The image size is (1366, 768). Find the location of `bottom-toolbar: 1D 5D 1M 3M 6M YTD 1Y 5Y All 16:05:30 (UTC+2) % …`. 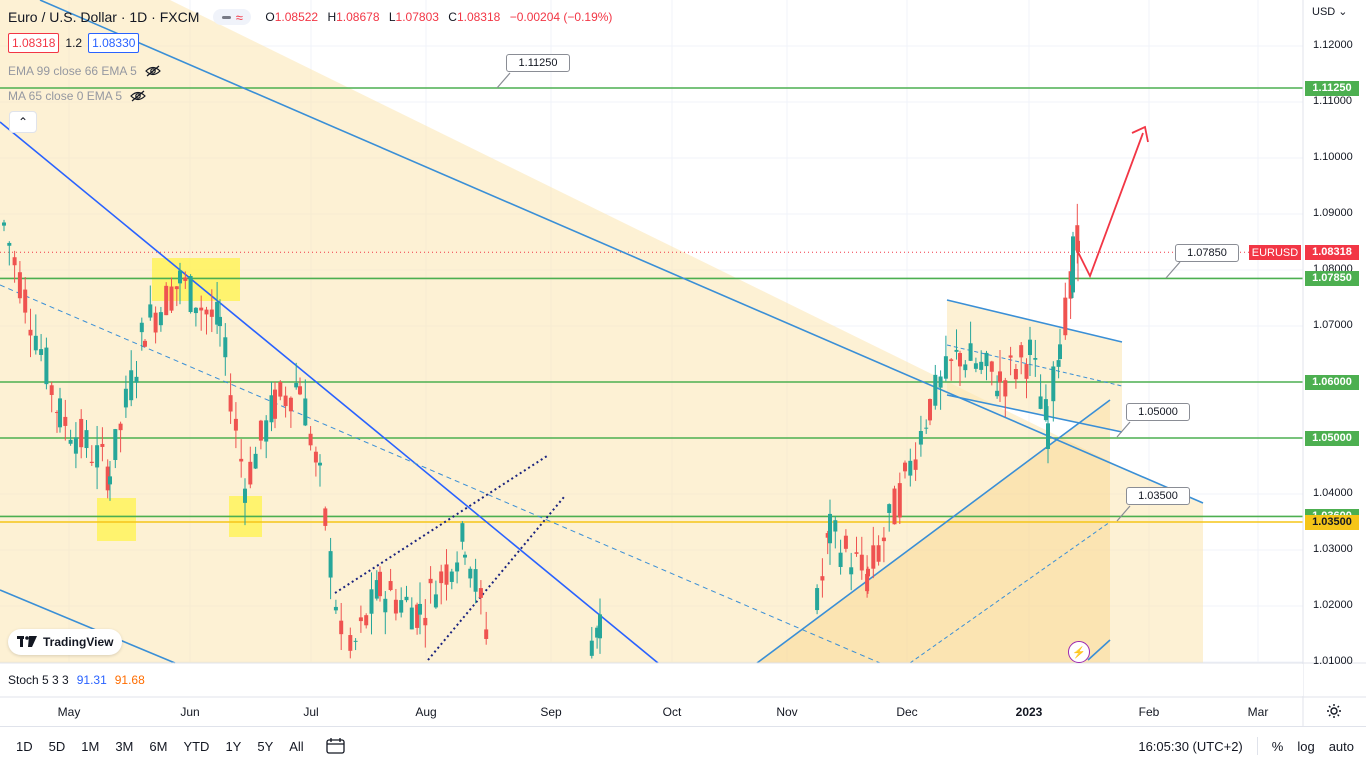

bottom-toolbar: 1D 5D 1M 3M 6M YTD 1Y 5Y All 16:05:30 (UTC+2) % … is located at coordinates (683, 745).